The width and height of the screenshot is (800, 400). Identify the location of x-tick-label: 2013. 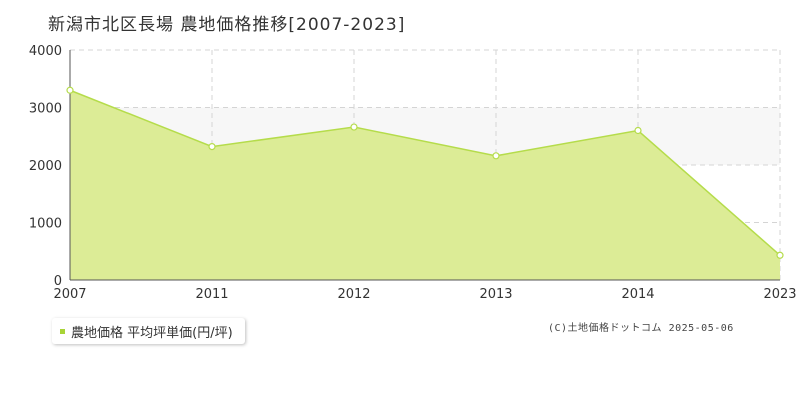
(495, 294).